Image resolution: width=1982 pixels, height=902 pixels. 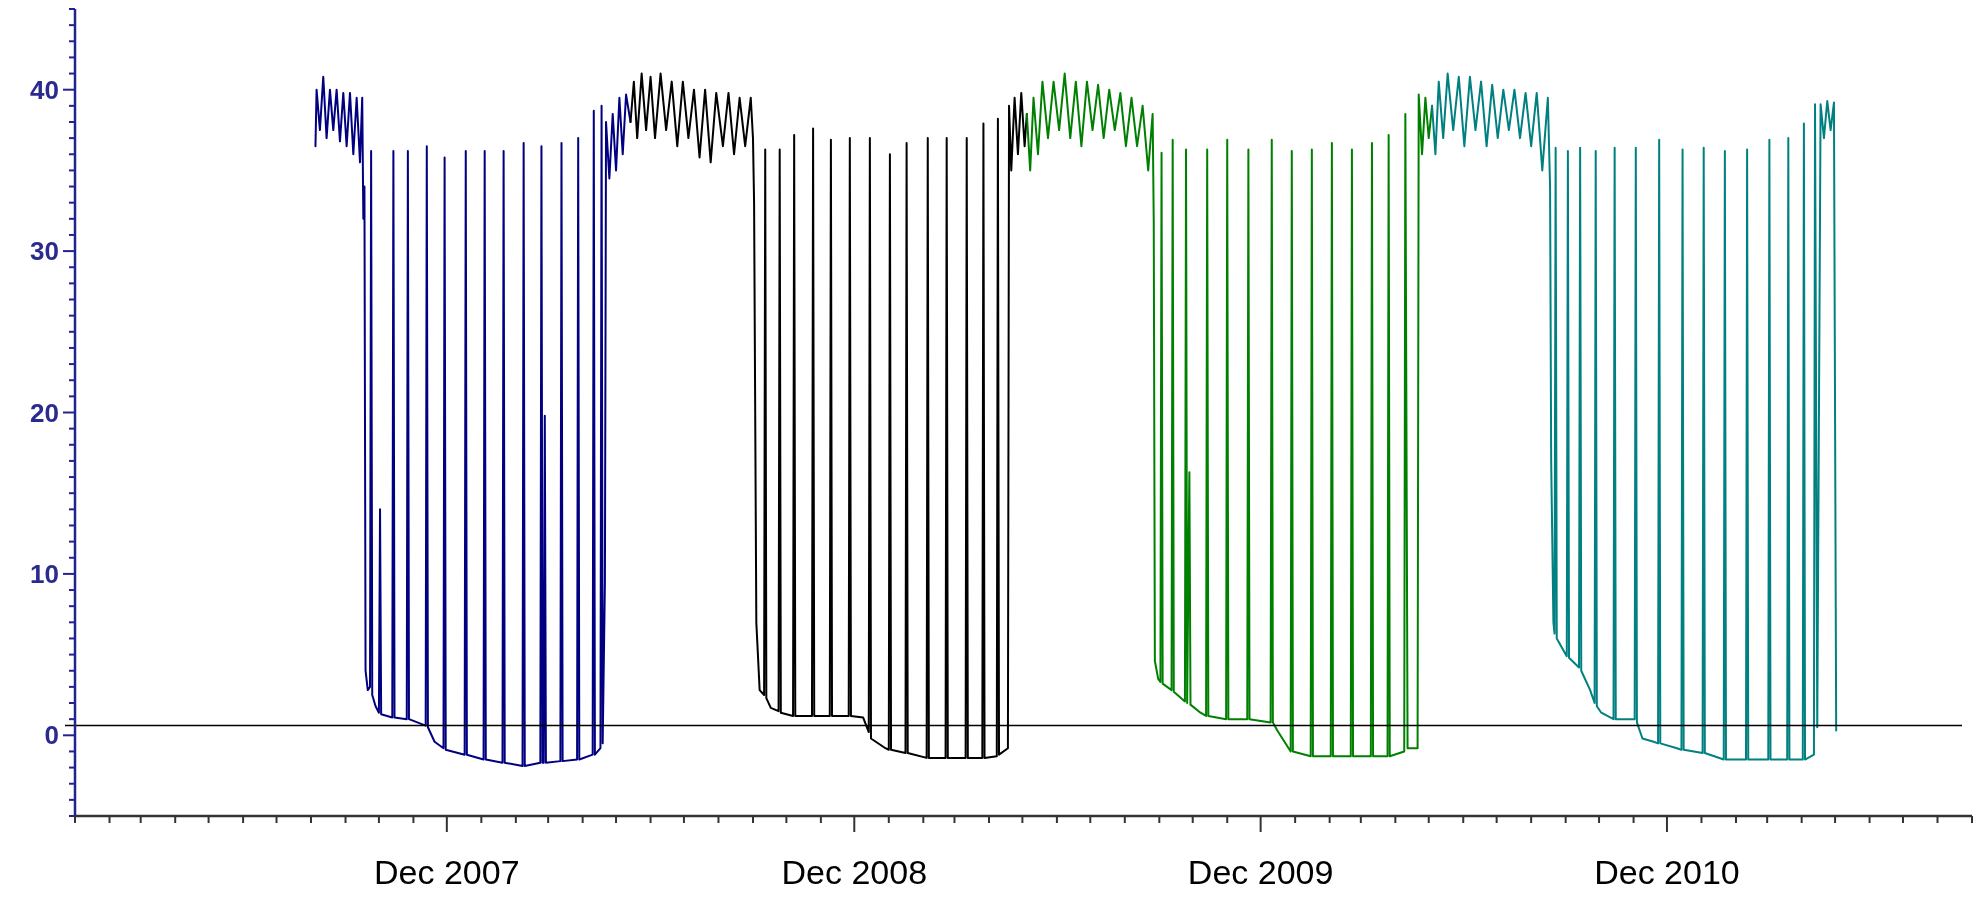 What do you see at coordinates (1667, 872) in the screenshot?
I see `x-tick-label: Dec 2010` at bounding box center [1667, 872].